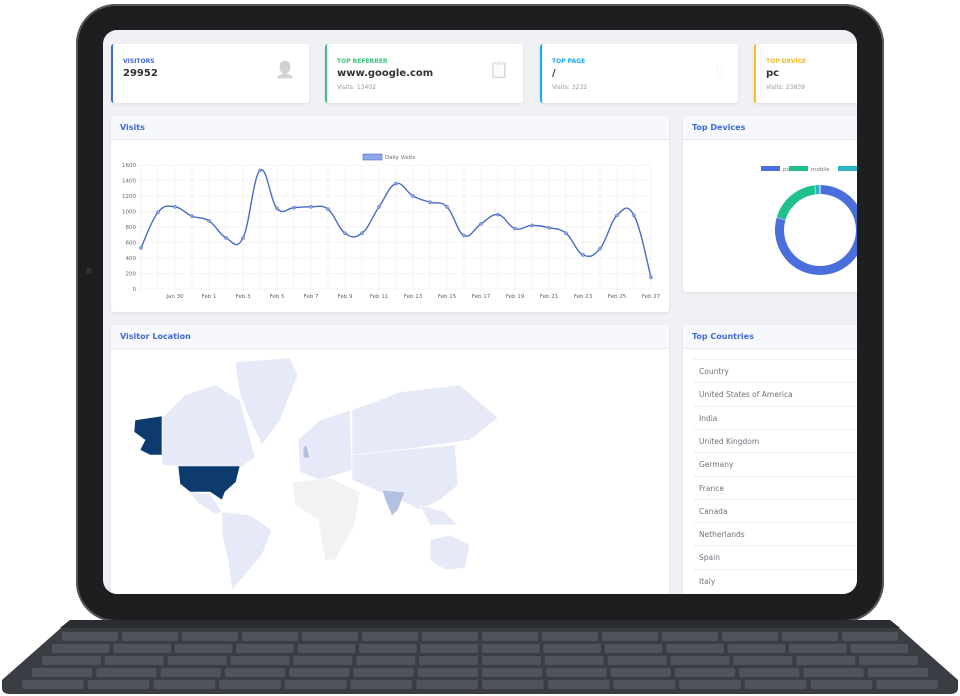  Describe the element at coordinates (325, 445) in the screenshot. I see `map-region-europe` at that location.